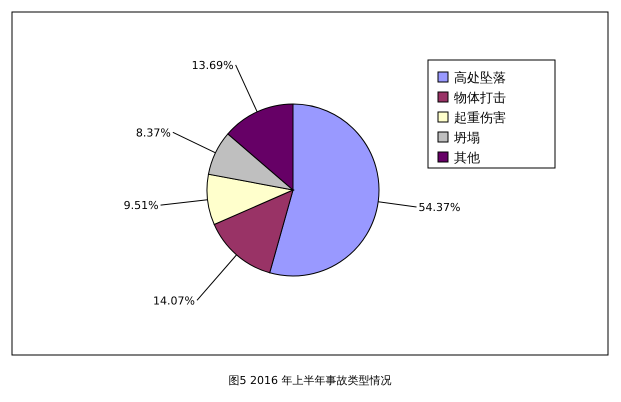  I want to click on data-label: 54.37%, so click(439, 207).